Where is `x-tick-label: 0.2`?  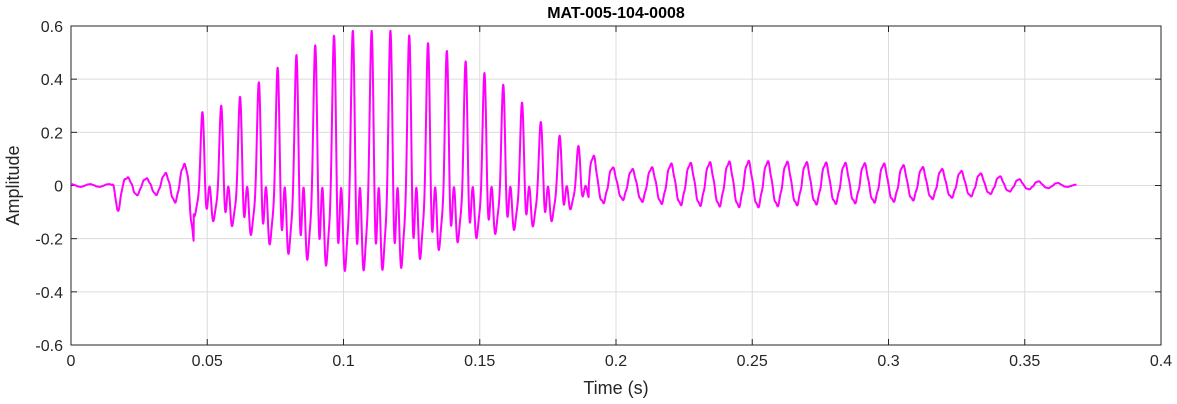 x-tick-label: 0.2 is located at coordinates (616, 361).